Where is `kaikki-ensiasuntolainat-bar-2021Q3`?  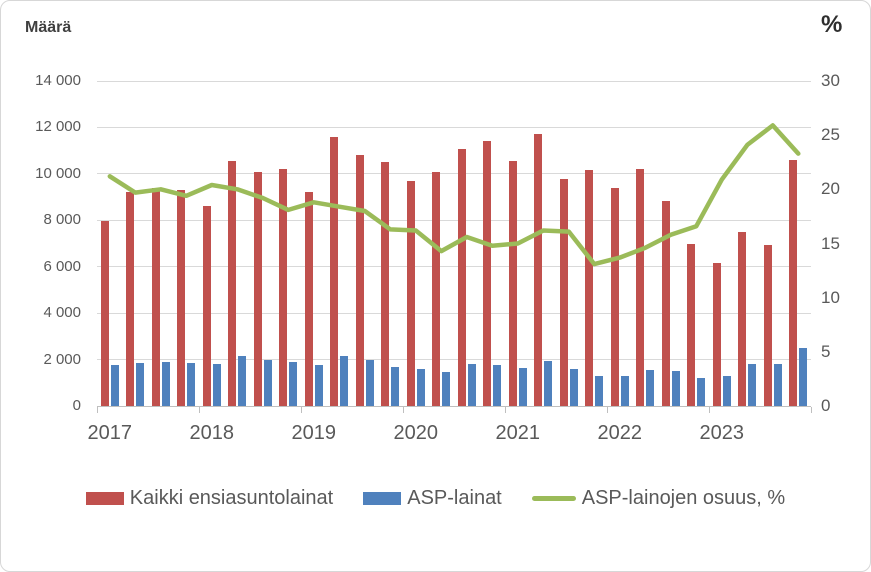
kaikki-ensiasuntolainat-bar-2021Q3 is located at coordinates (563, 292).